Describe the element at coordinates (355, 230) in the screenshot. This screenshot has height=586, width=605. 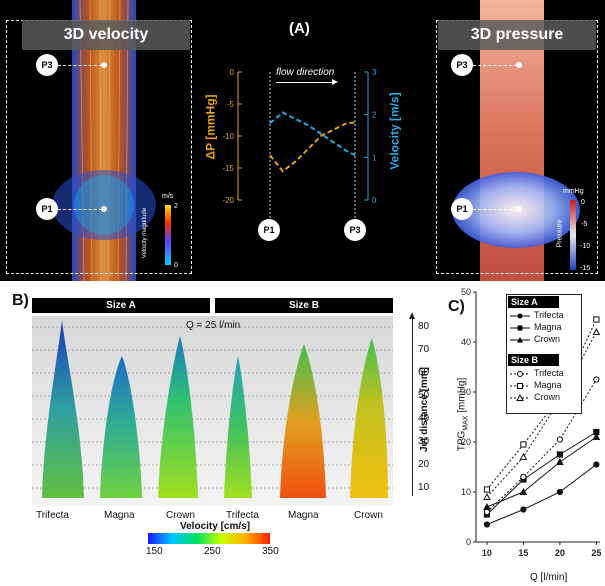
I see `p3-axis-marker: P3` at that location.